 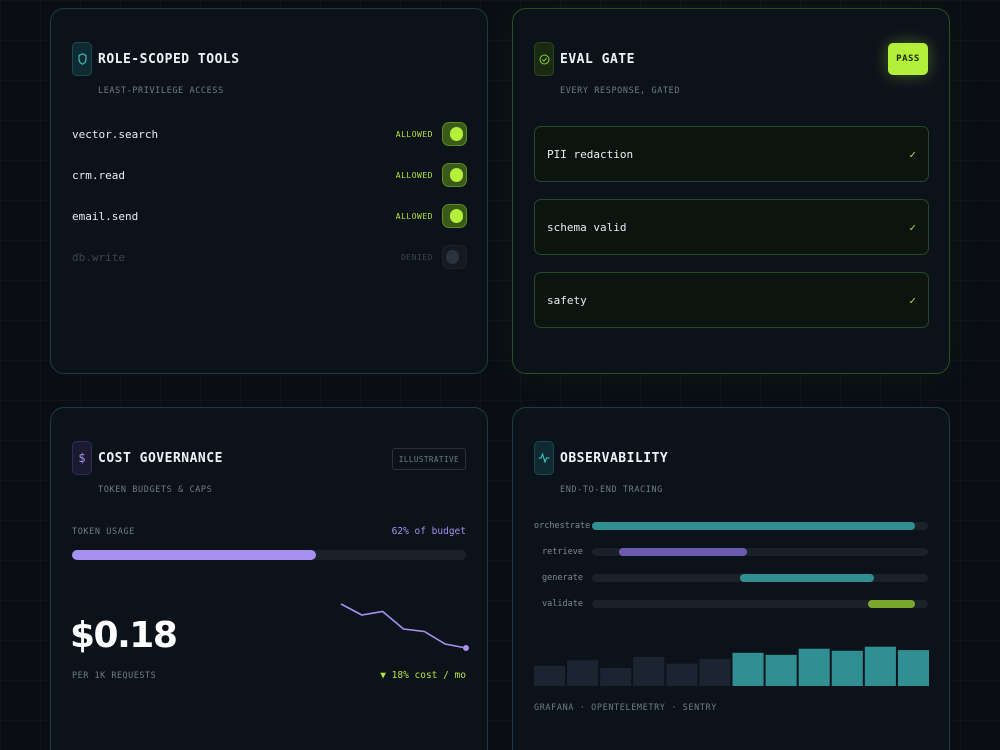 I want to click on tool-name: db.write, so click(x=236, y=257).